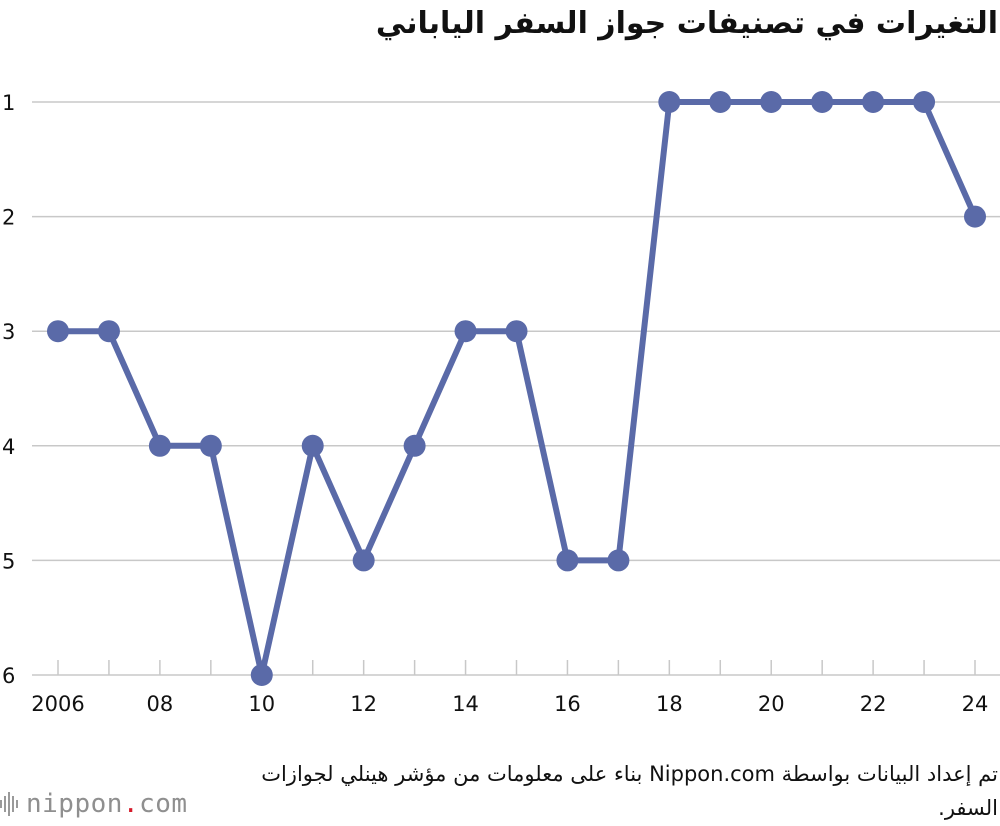 The image size is (1000, 826). Describe the element at coordinates (107, 804) in the screenshot. I see `logo-text: nippon.com` at that location.